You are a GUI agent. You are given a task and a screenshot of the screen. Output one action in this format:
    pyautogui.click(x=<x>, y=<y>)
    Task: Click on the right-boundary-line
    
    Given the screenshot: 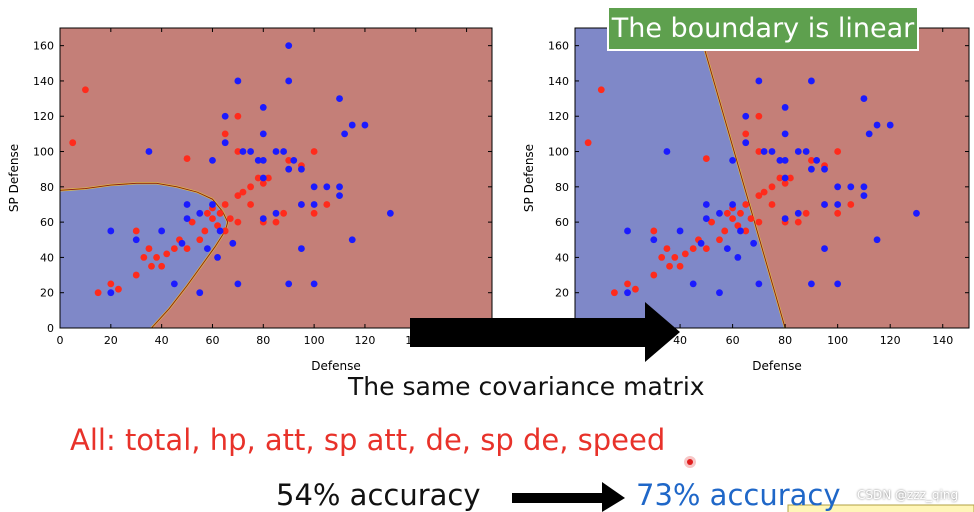 What is the action you would take?
    pyautogui.click(x=742, y=178)
    